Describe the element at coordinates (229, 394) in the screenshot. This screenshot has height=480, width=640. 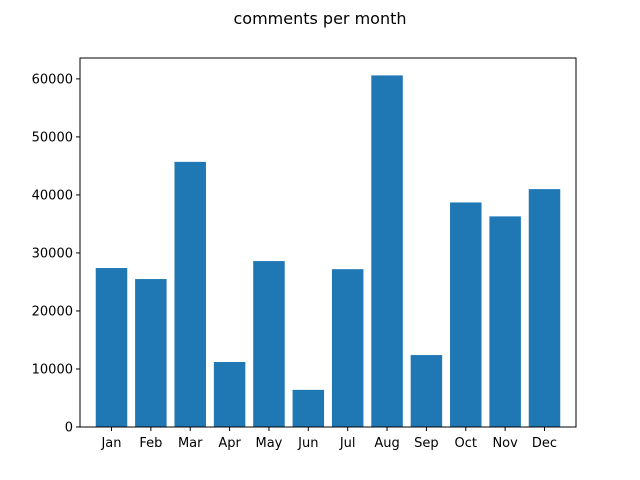
I see `bar-apr` at that location.